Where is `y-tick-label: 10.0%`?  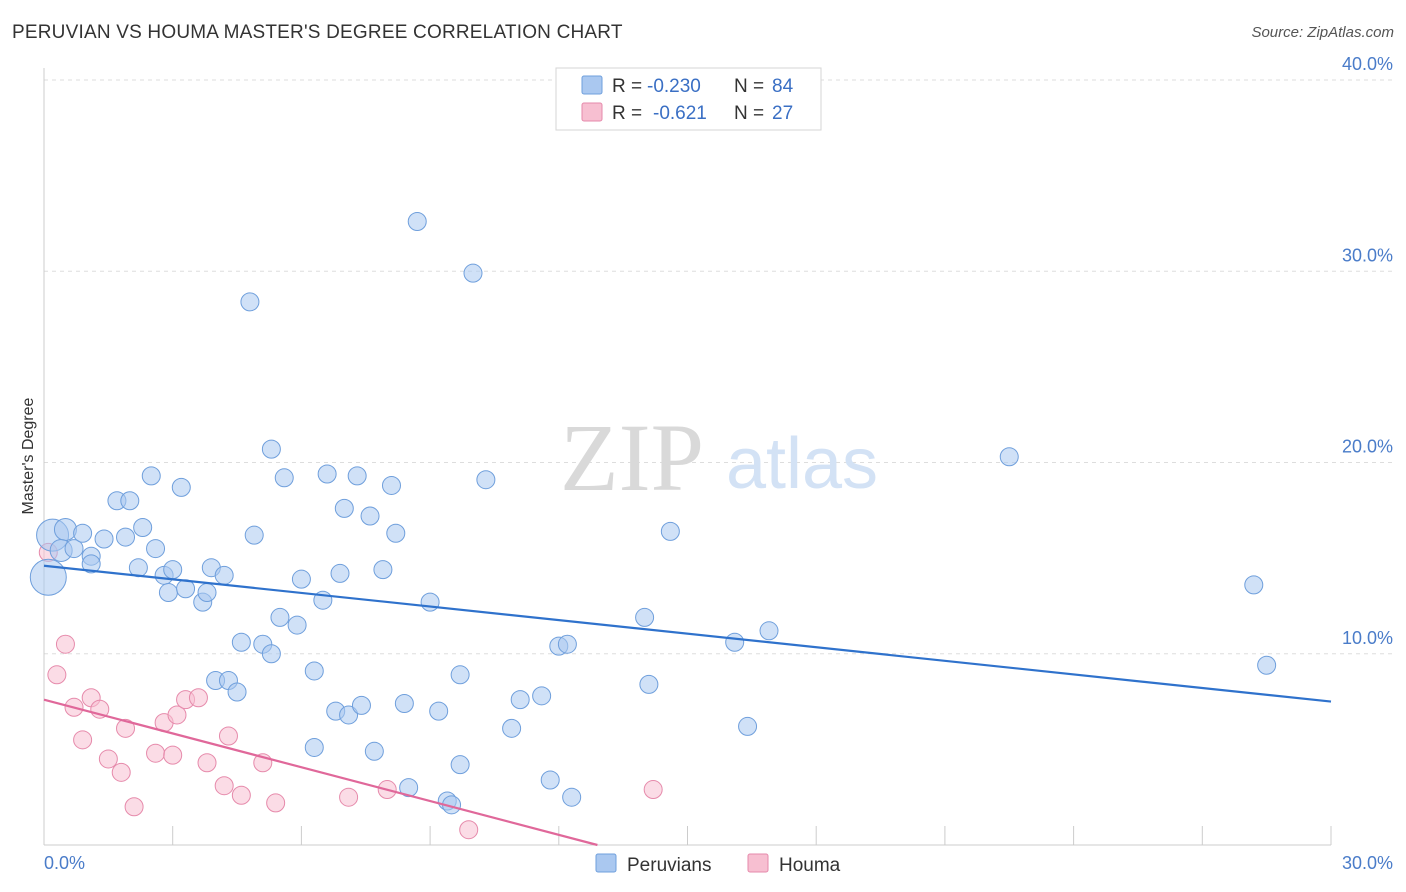
y-tick-label: 10.0% is located at coordinates (1367, 638).